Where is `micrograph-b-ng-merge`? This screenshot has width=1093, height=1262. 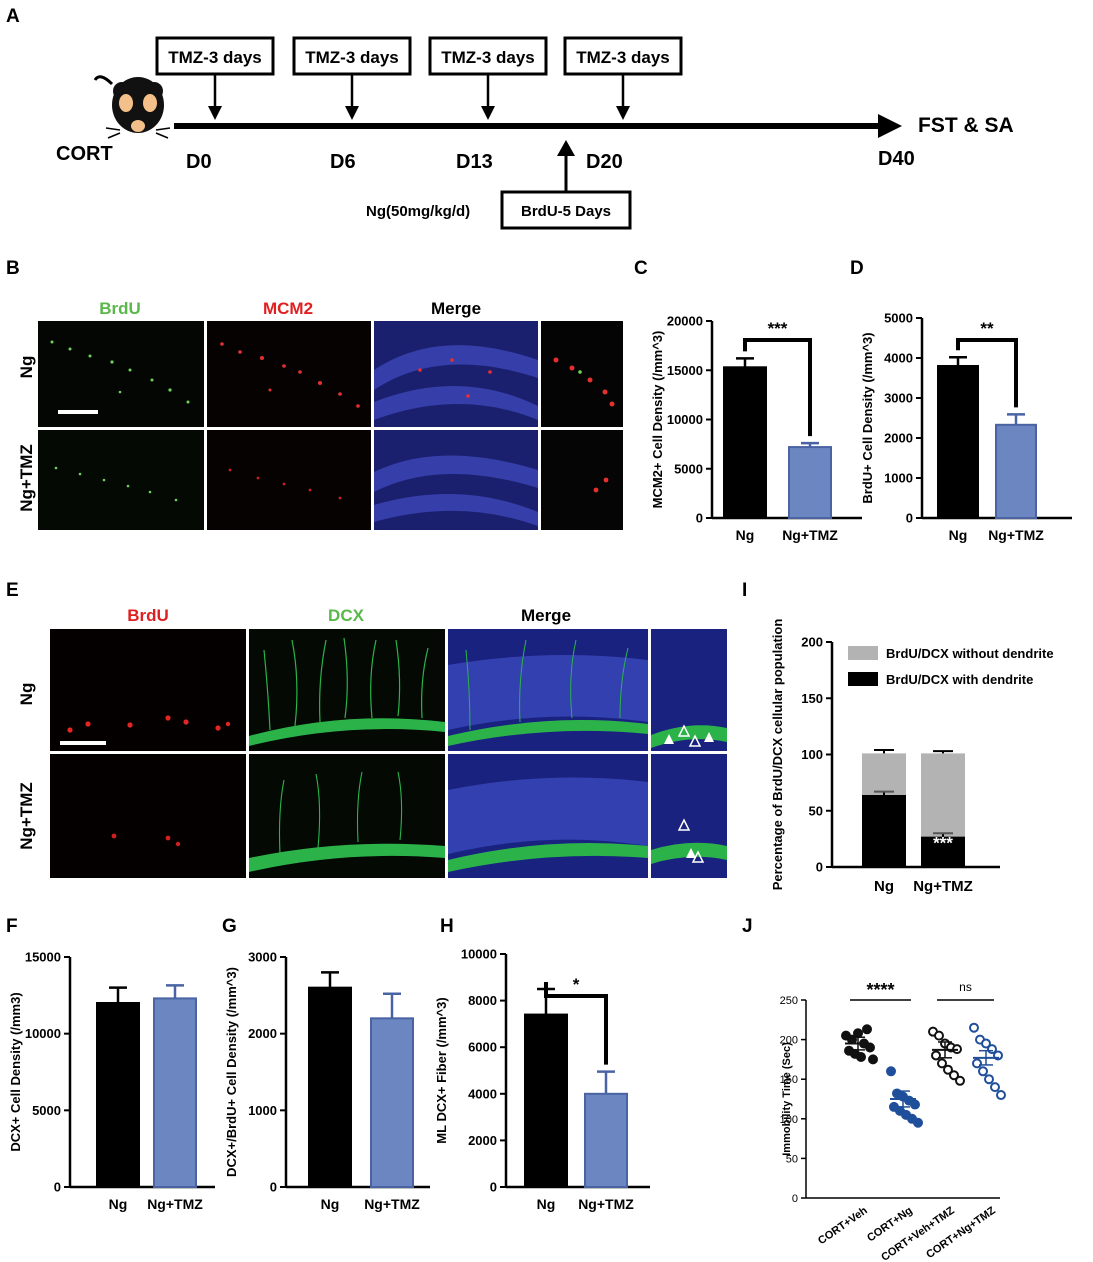 micrograph-b-ng-merge is located at coordinates (456, 374).